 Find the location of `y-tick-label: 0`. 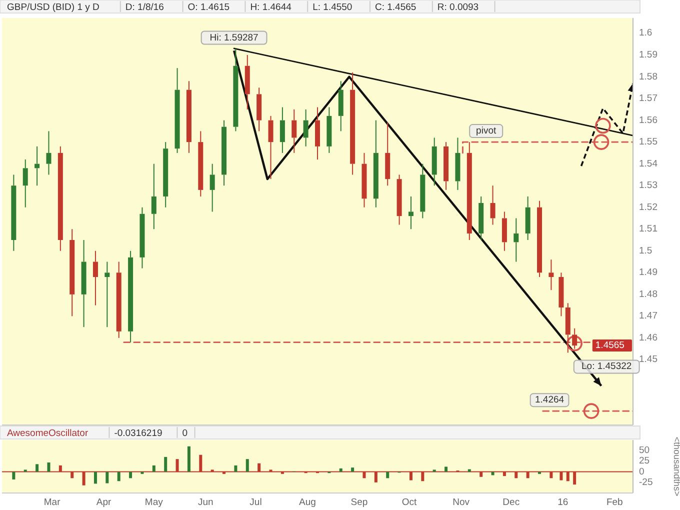

y-tick-label: 0 is located at coordinates (641, 472).